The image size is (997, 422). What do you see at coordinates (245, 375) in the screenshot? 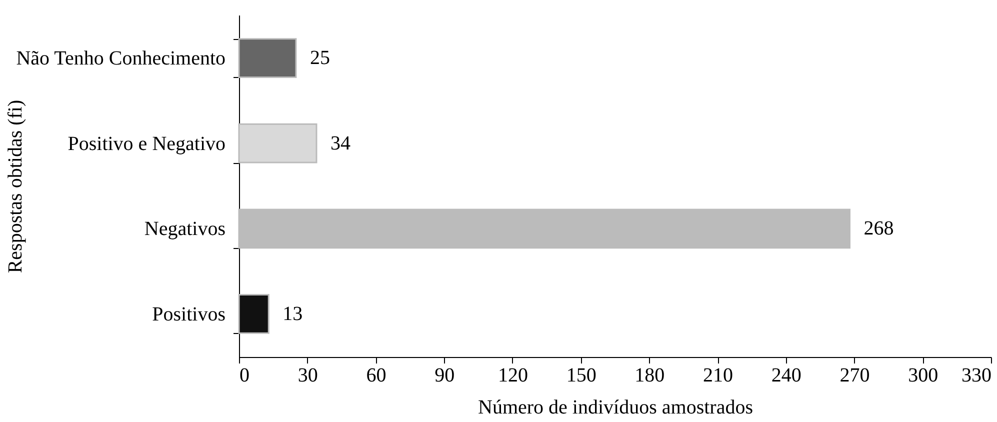
I see `x-tick-label: 0` at bounding box center [245, 375].